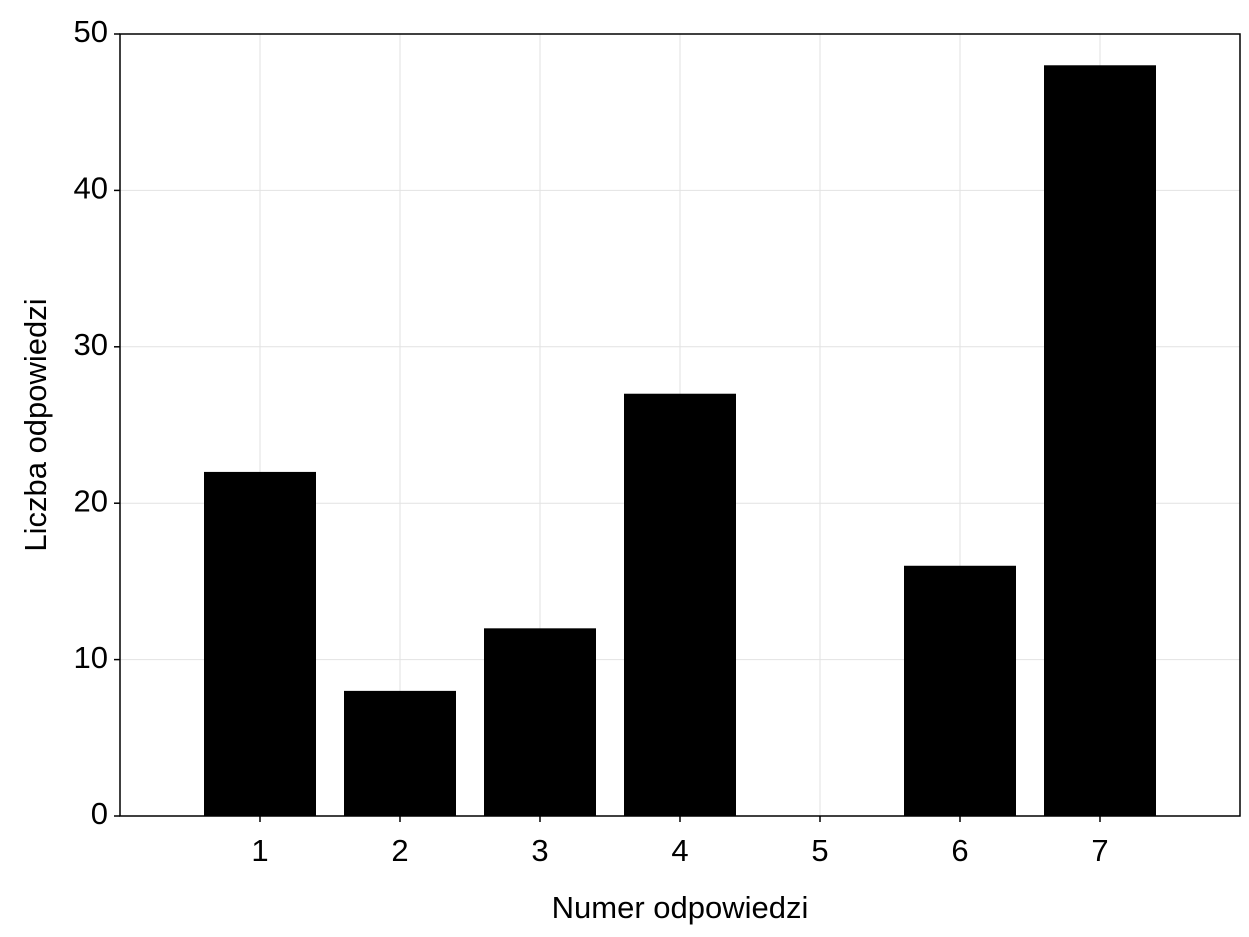  I want to click on y-tick-label: 20, so click(91, 500).